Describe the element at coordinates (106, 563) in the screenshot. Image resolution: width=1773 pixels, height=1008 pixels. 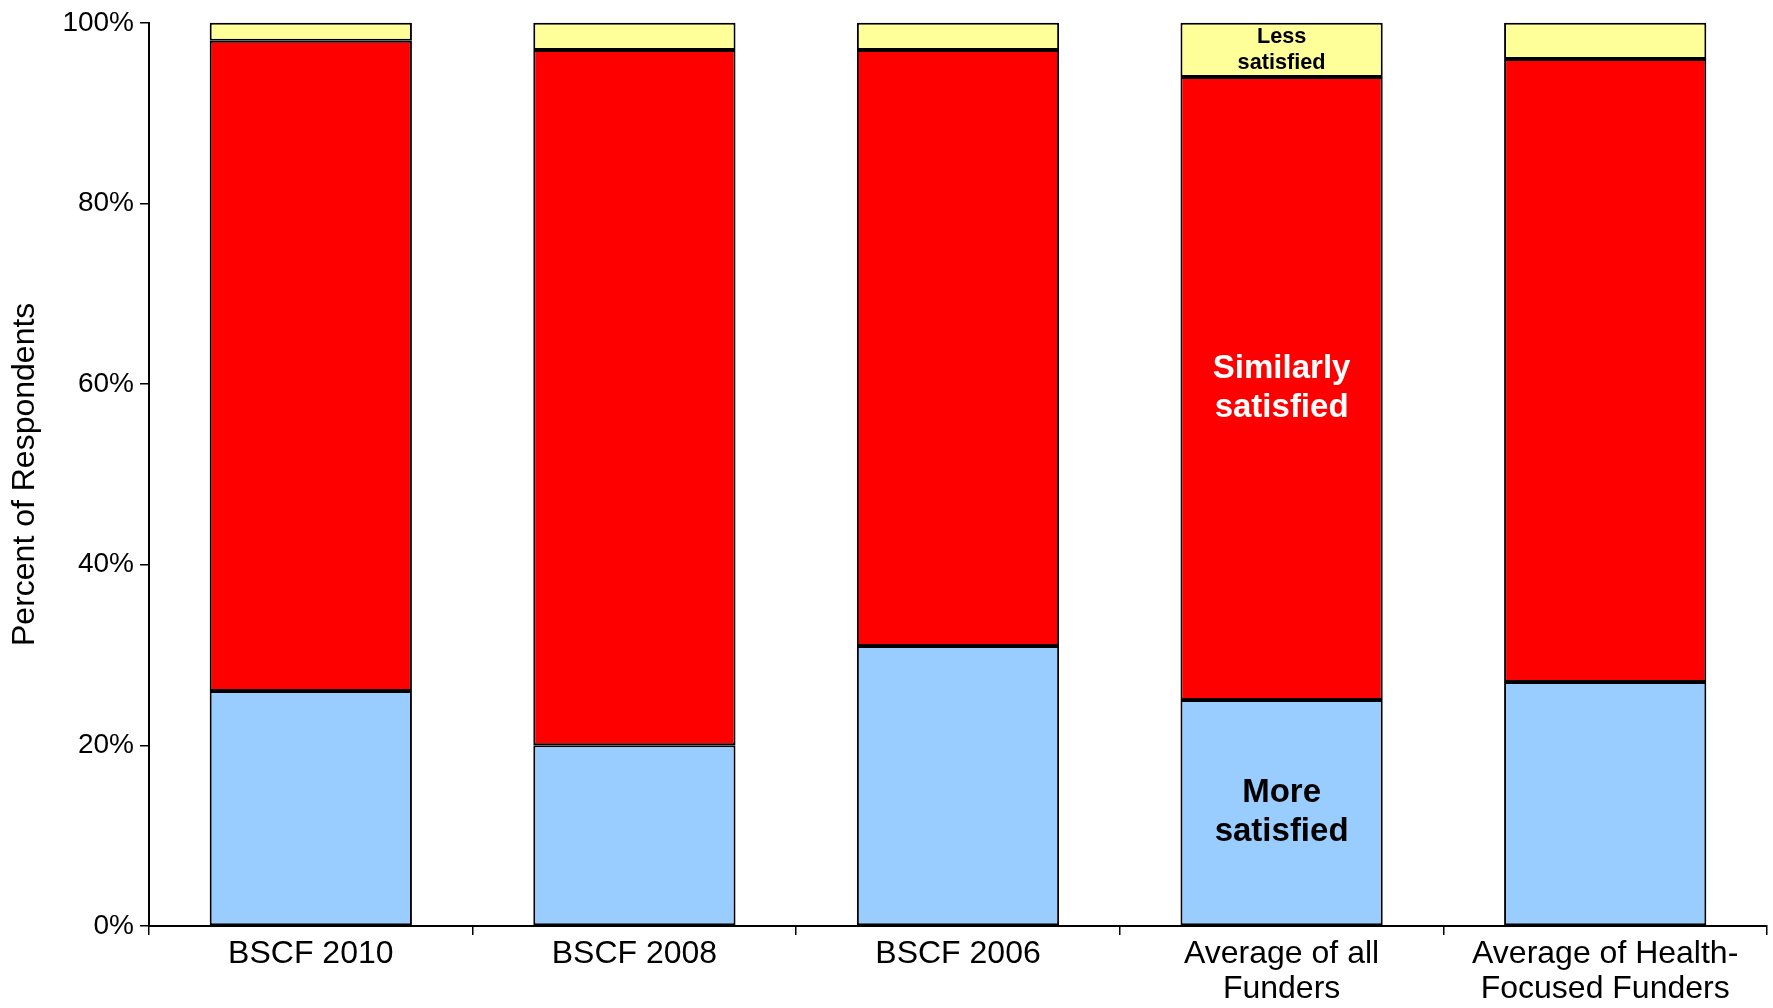
I see `y-tick-label: 40%` at that location.